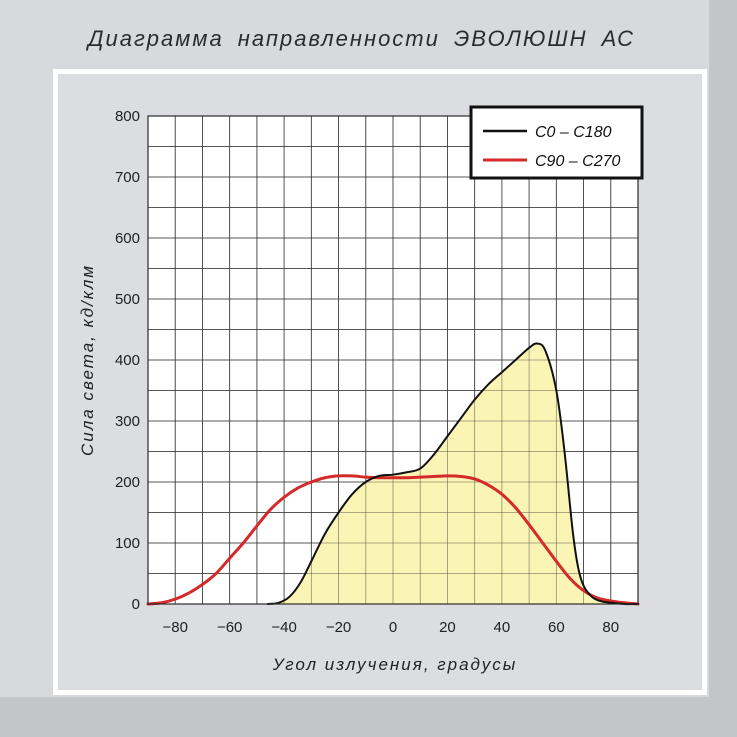  Describe the element at coordinates (556, 627) in the screenshot. I see `x-tick-label: 60` at that location.